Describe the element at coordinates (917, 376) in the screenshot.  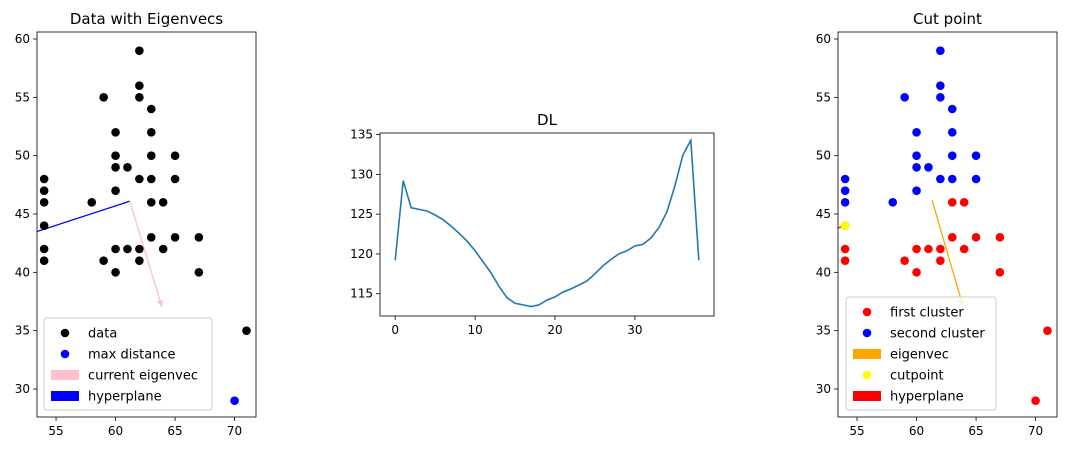
I see `legend-label: cutpoint` at that location.